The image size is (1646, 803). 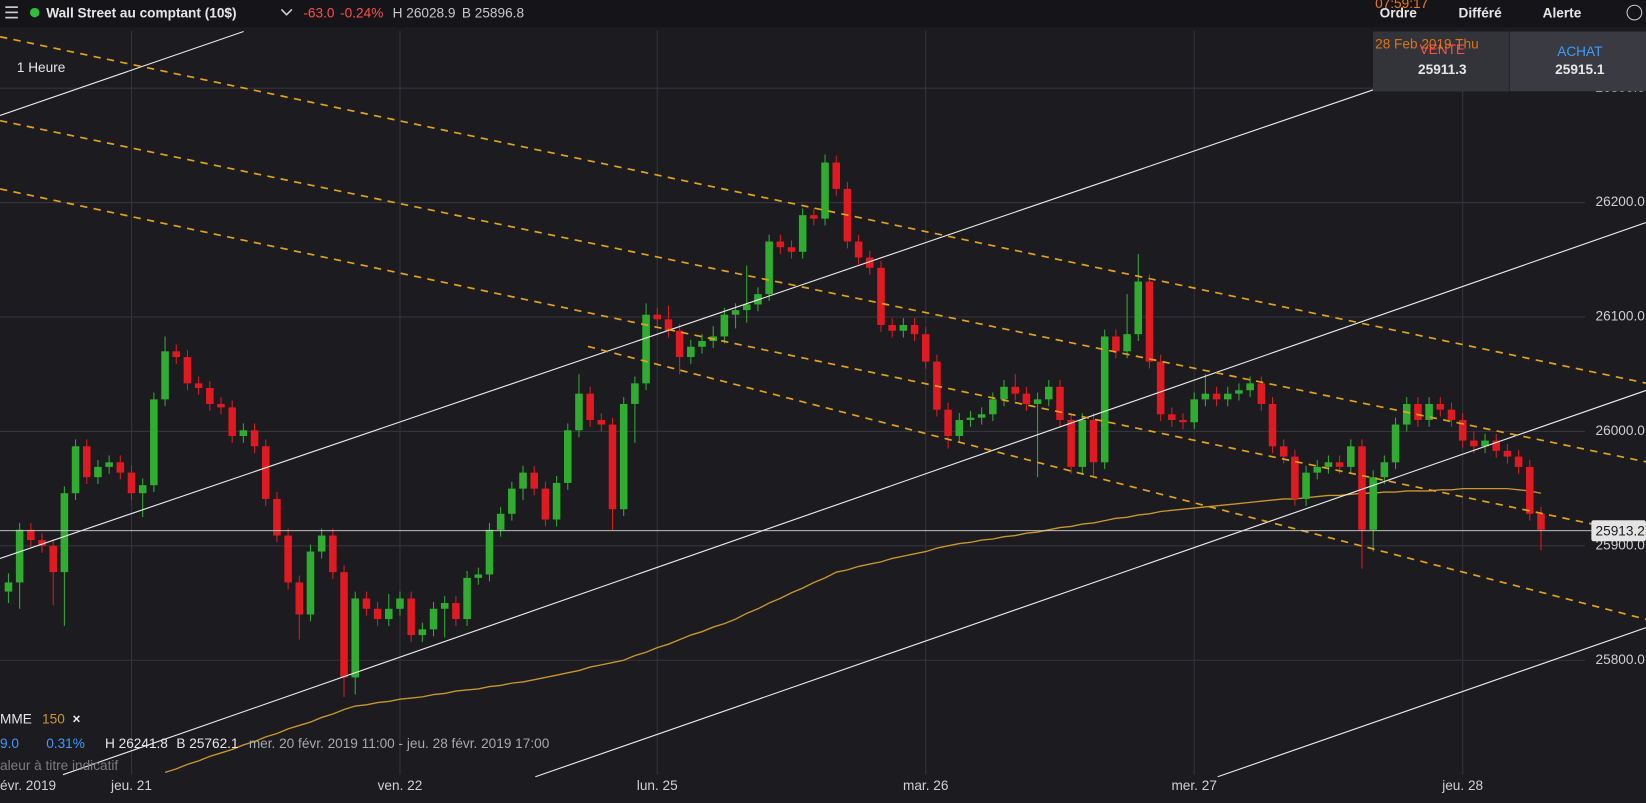 I want to click on buy-price: 25915.1, so click(x=1580, y=69).